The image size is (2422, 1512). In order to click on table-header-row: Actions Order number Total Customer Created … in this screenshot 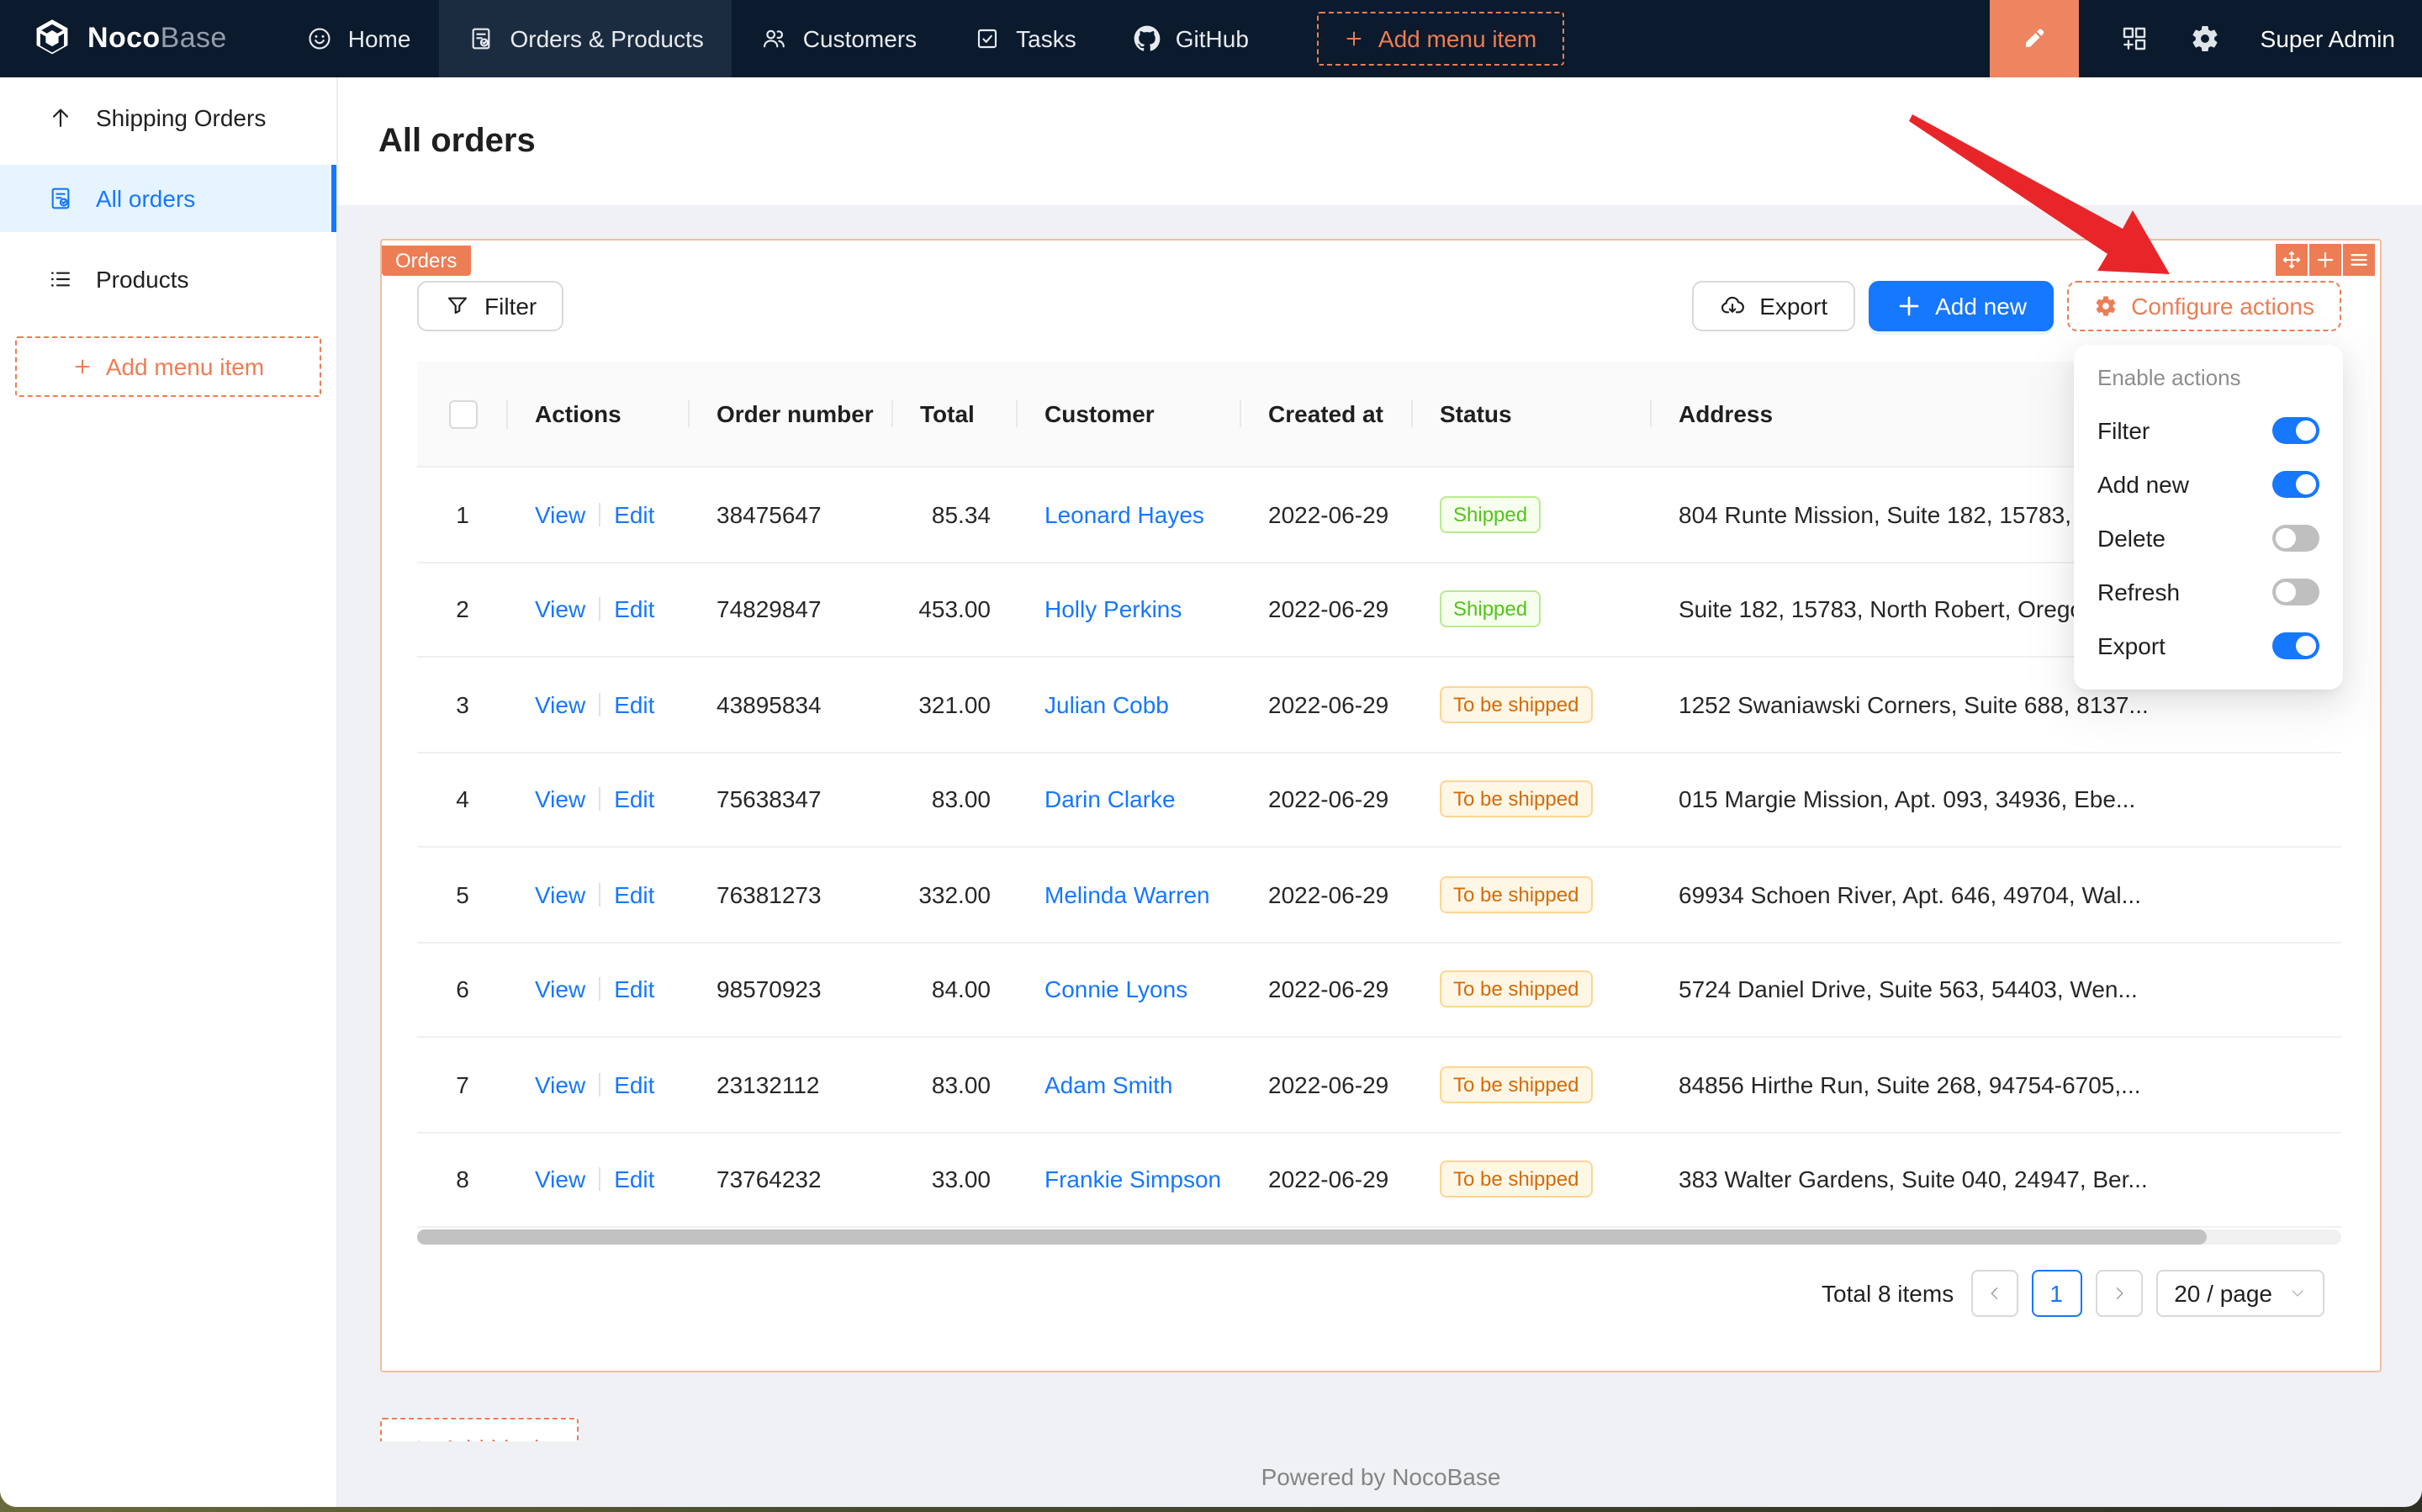, I will do `click(1379, 415)`.